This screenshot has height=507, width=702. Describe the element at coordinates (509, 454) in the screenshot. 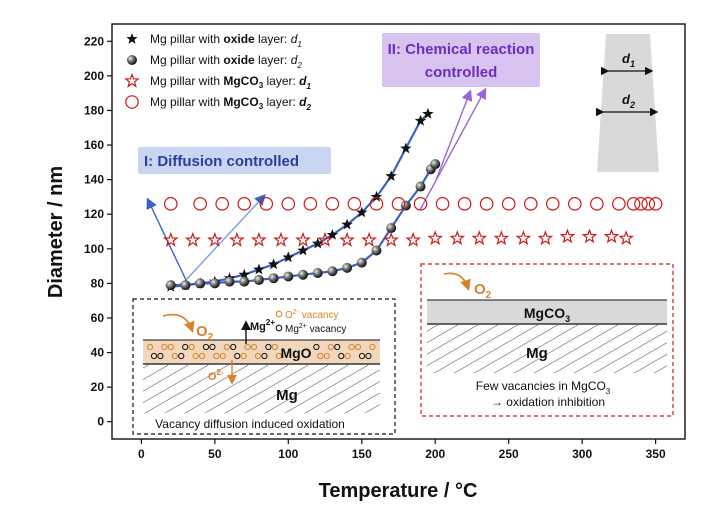

I see `x-tick-label: 250` at that location.